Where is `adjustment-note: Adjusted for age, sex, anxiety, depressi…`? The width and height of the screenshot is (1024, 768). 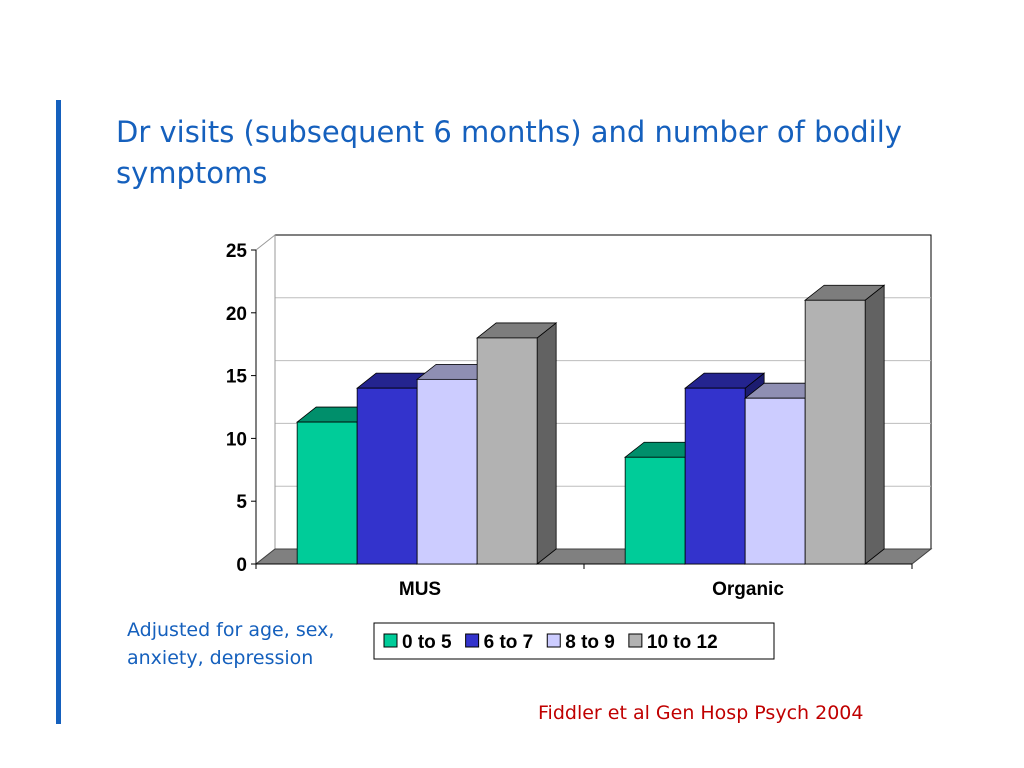 adjustment-note: Adjusted for age, sex, anxiety, depressi… is located at coordinates (231, 644).